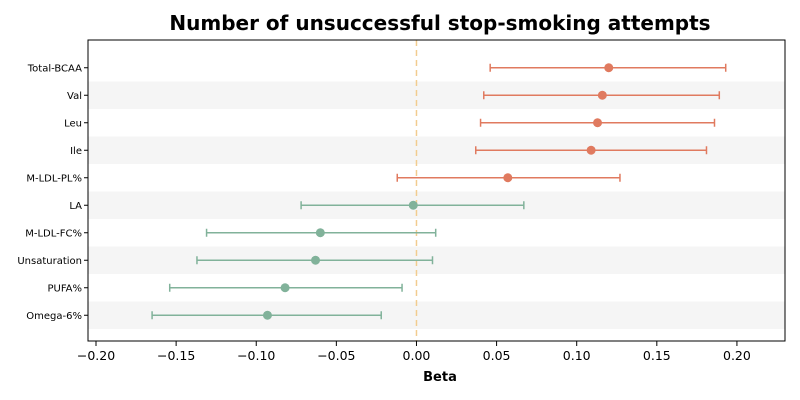 The height and width of the screenshot is (400, 800). Describe the element at coordinates (73, 123) in the screenshot. I see `y-tick-label: Leu` at that location.